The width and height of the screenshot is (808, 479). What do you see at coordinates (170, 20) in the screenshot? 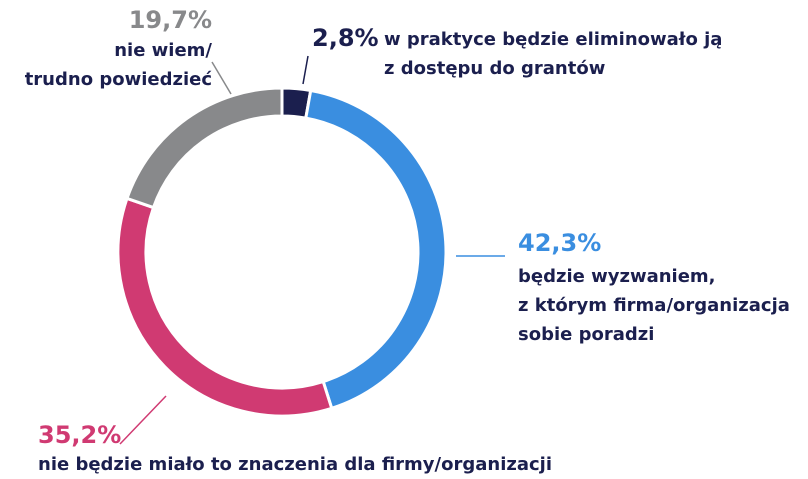
I see `value-label: 19,7%` at bounding box center [170, 20].